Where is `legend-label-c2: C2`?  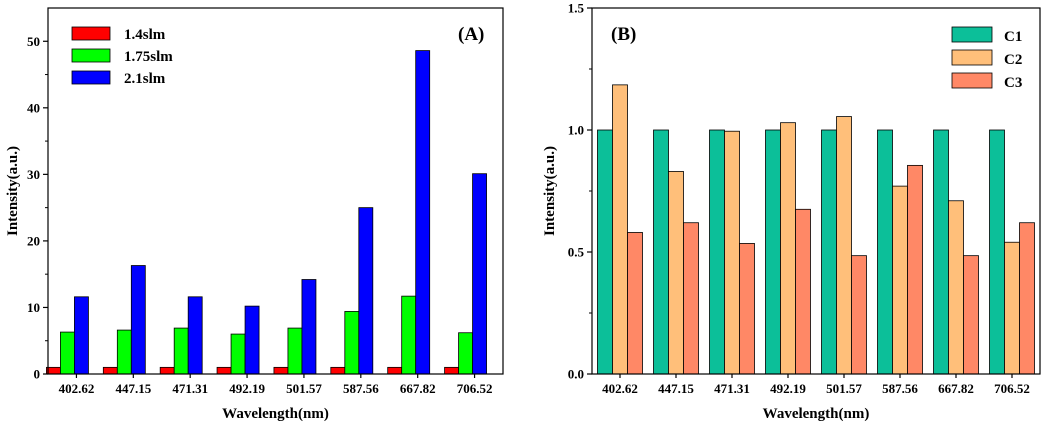
legend-label-c2: C2 is located at coordinates (1013, 60).